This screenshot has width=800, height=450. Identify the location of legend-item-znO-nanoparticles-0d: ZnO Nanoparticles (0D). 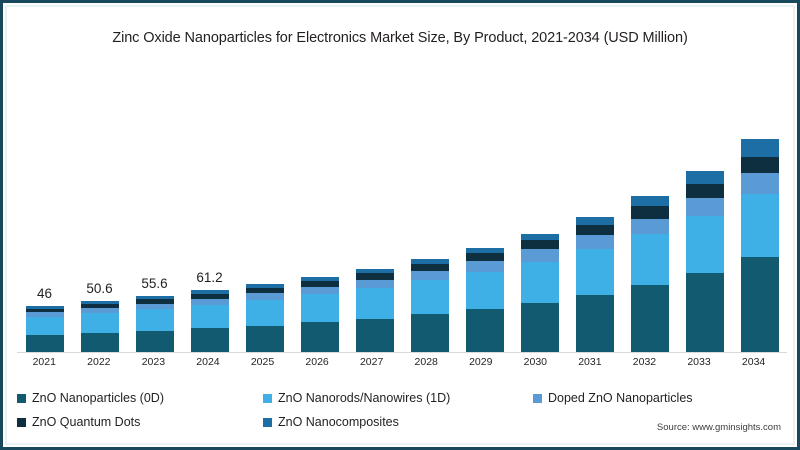
(140, 398).